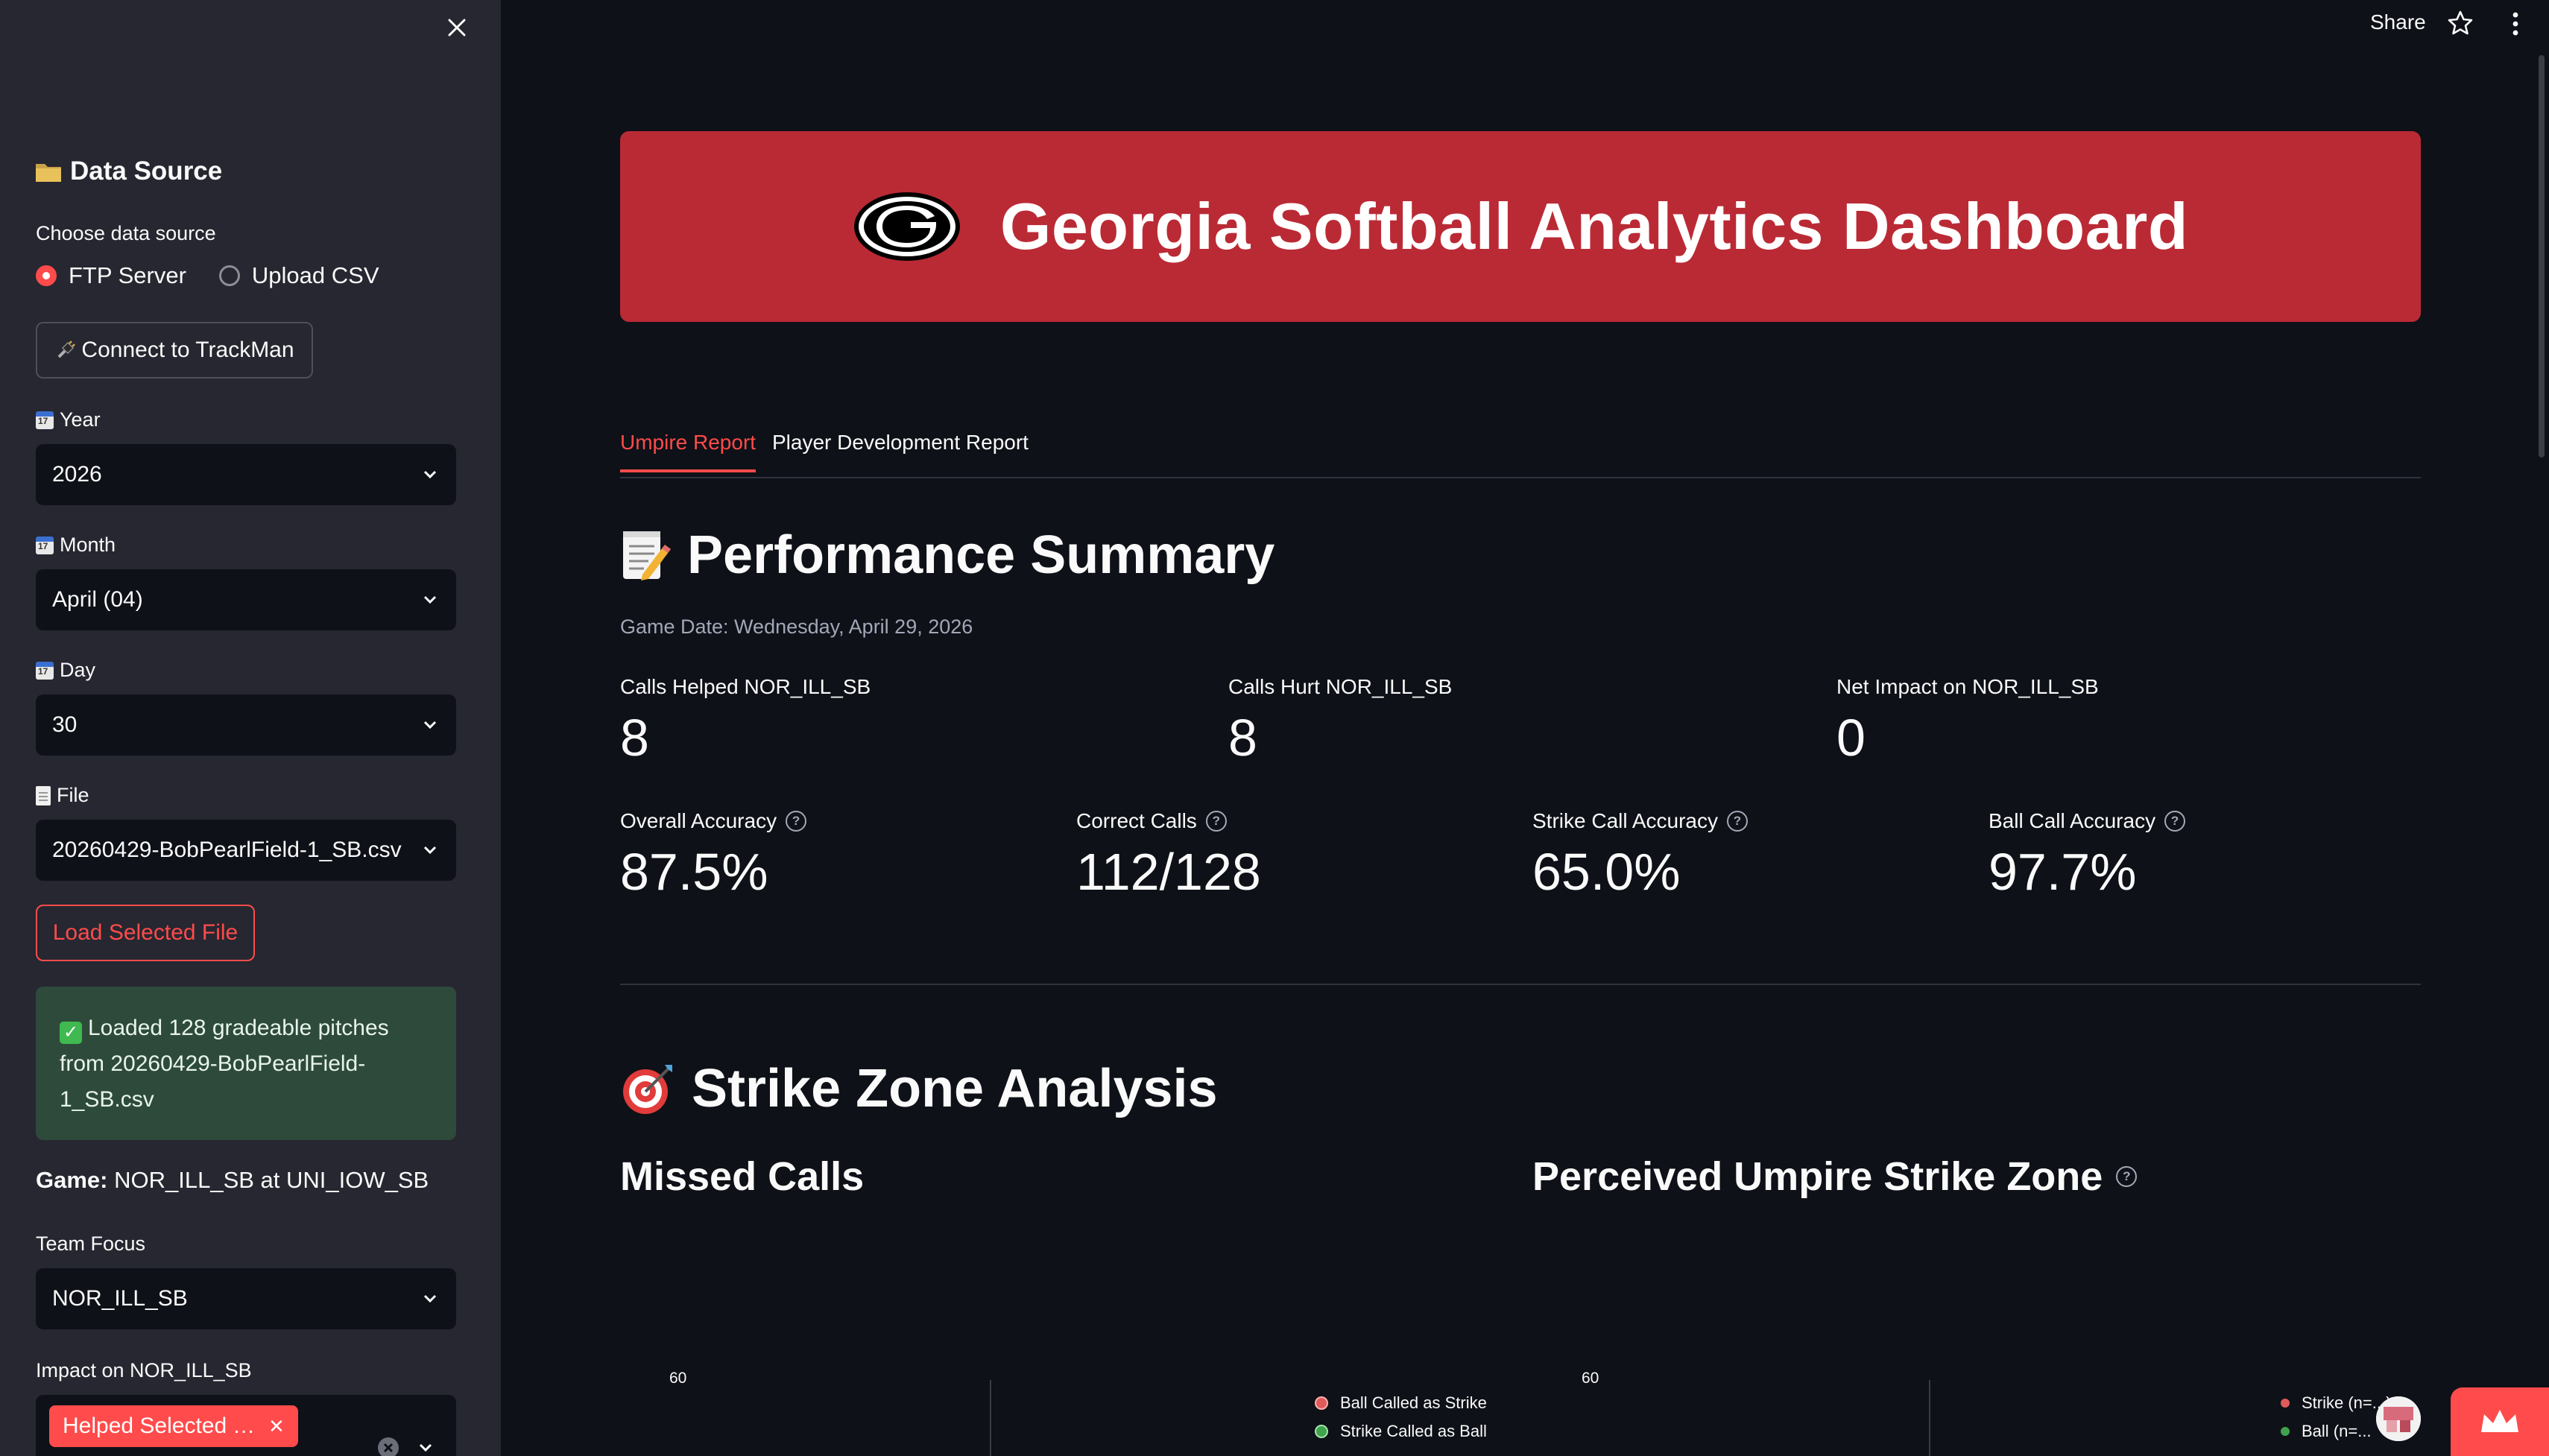 The height and width of the screenshot is (1456, 2549). Describe the element at coordinates (742, 1176) in the screenshot. I see `missed-calls-heading: Missed Calls` at that location.